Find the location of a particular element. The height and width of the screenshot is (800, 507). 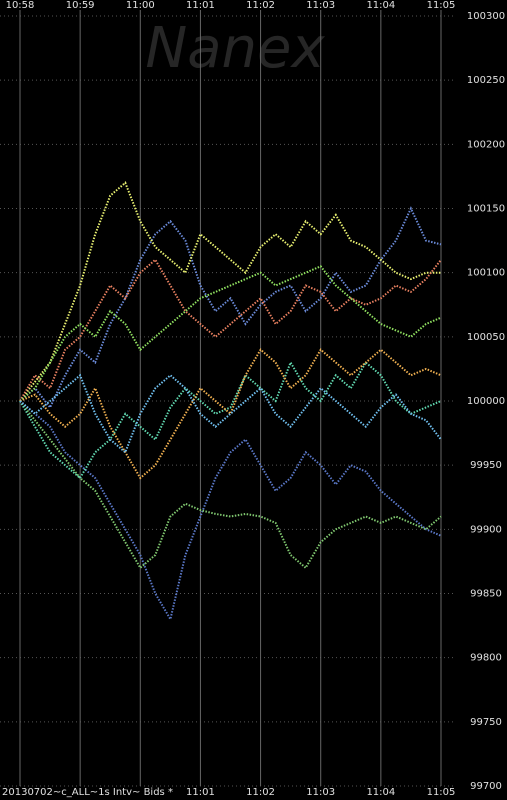

y-tick-label: 99700 is located at coordinates (486, 786).